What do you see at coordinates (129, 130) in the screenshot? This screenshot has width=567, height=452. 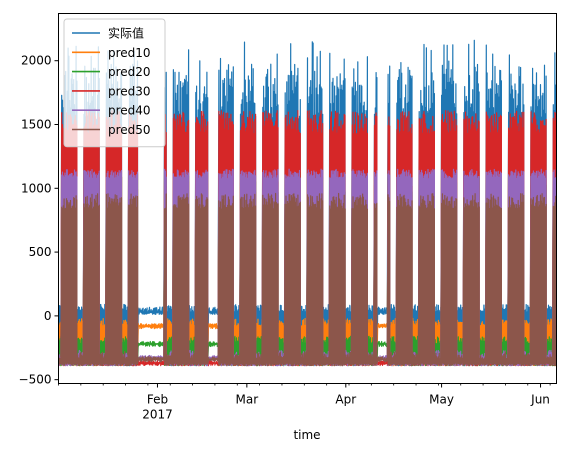 I see `legend-label: pred50` at bounding box center [129, 130].